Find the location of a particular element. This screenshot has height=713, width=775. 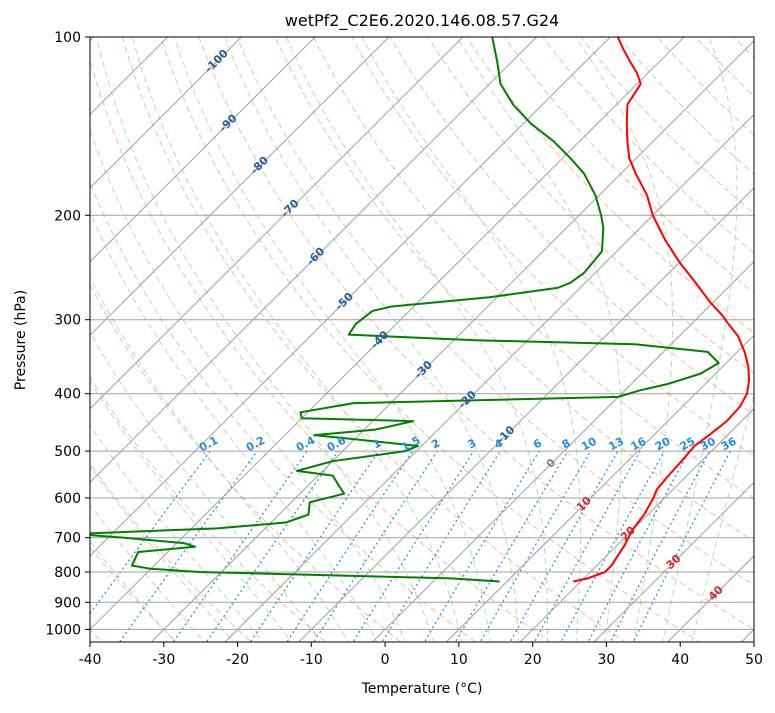

y-tick-label: 400 is located at coordinates (67, 395).